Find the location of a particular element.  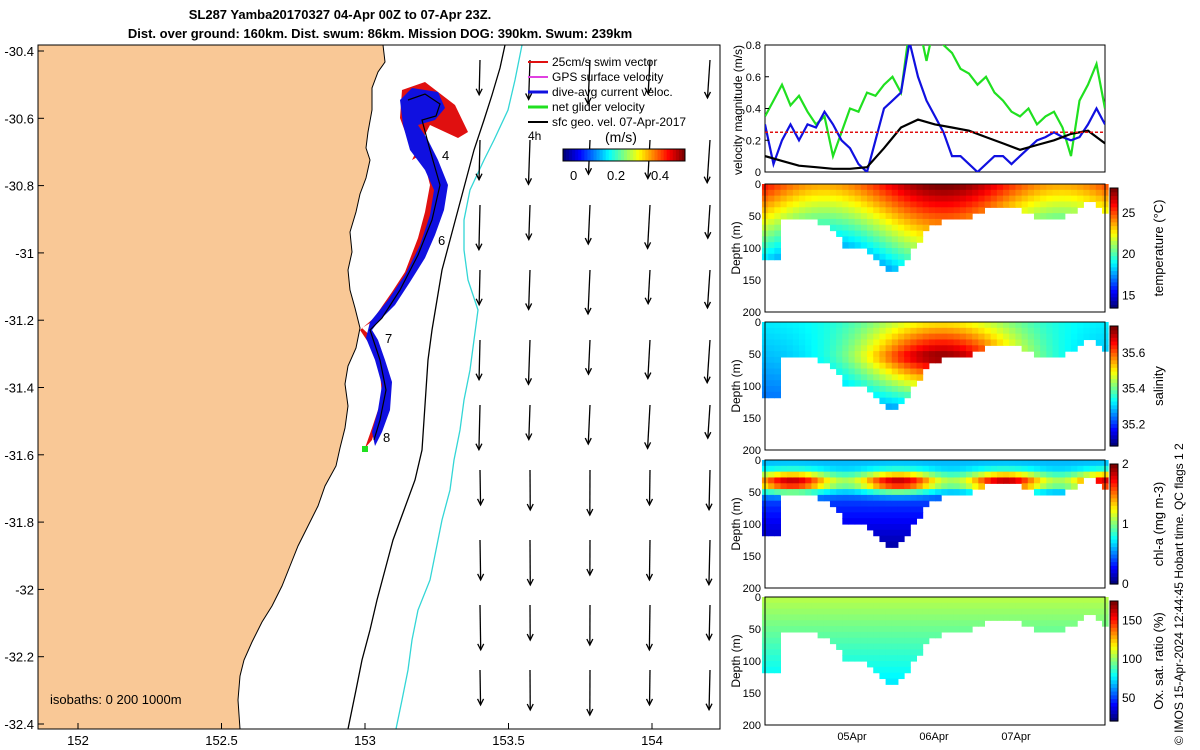

geo-arrow-head is located at coordinates (588, 371).